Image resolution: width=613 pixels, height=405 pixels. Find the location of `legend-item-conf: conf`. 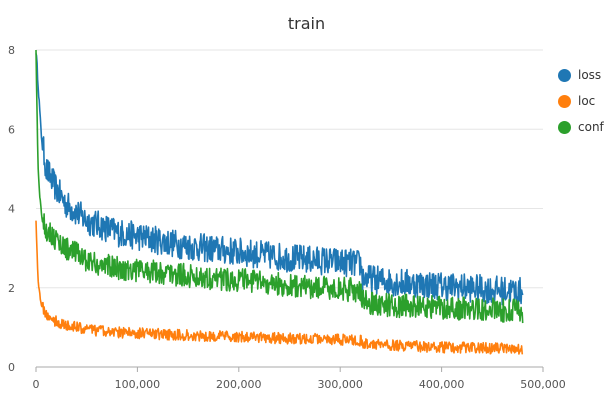

legend-item-conf: conf is located at coordinates (581, 127).